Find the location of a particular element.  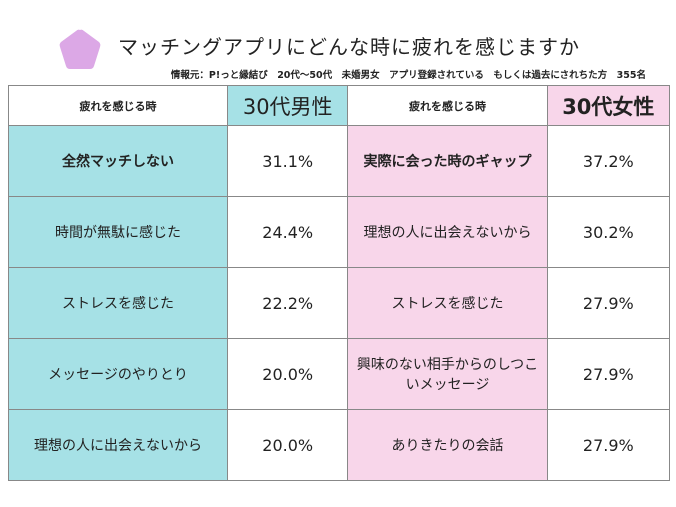

male-header: 30代男性 is located at coordinates (288, 105).